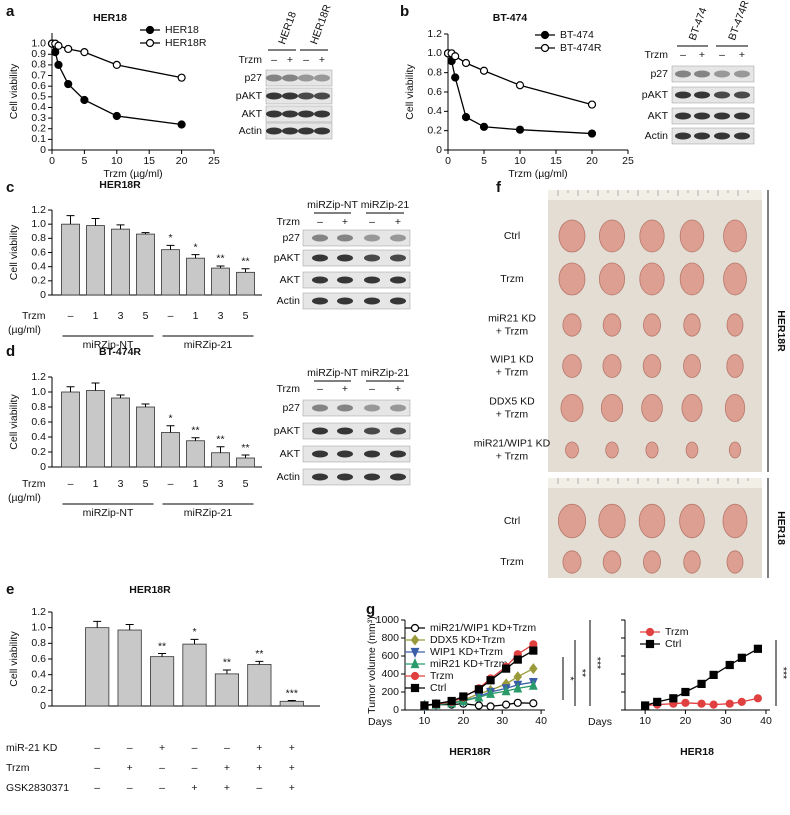 Image resolution: width=790 pixels, height=815 pixels. What do you see at coordinates (149, 161) in the screenshot?
I see `x-tick-label: 15` at bounding box center [149, 161].